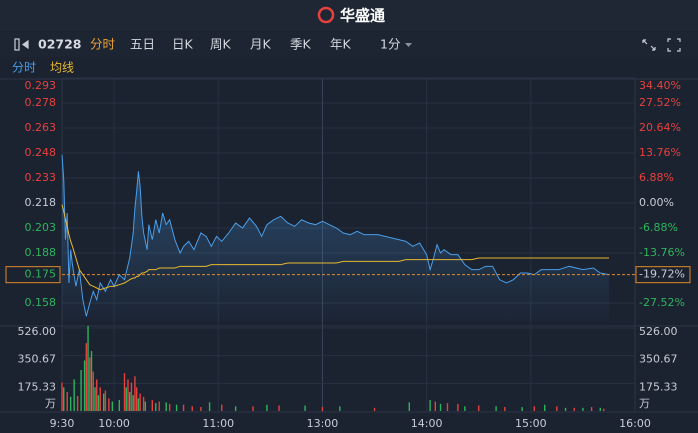 The height and width of the screenshot is (433, 698). I want to click on legend-entry: 均线, so click(62, 68).